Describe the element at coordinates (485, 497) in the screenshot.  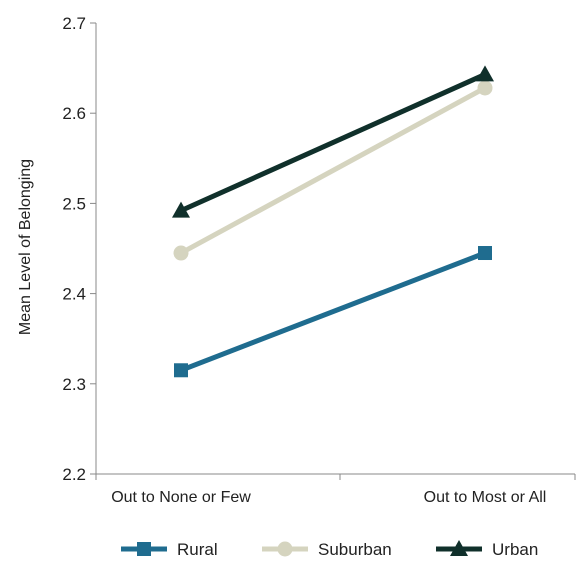
I see `x-category-label: Out to Most or All` at that location.